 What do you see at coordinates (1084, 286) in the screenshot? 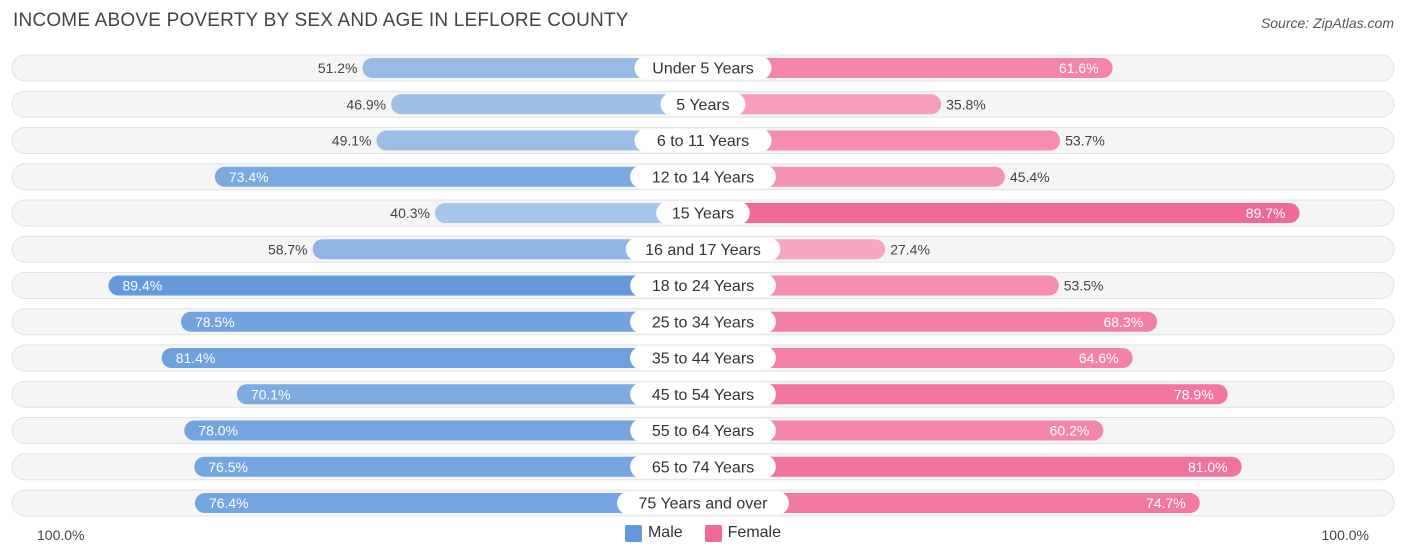
I see `female-value-label: 53.5%` at bounding box center [1084, 286].